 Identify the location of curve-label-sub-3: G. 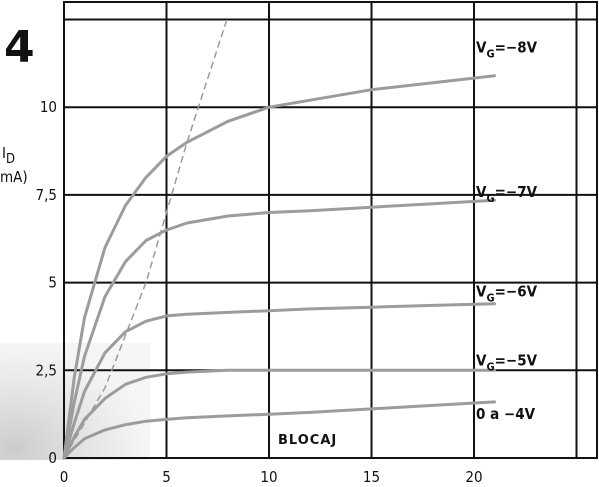
(490, 366).